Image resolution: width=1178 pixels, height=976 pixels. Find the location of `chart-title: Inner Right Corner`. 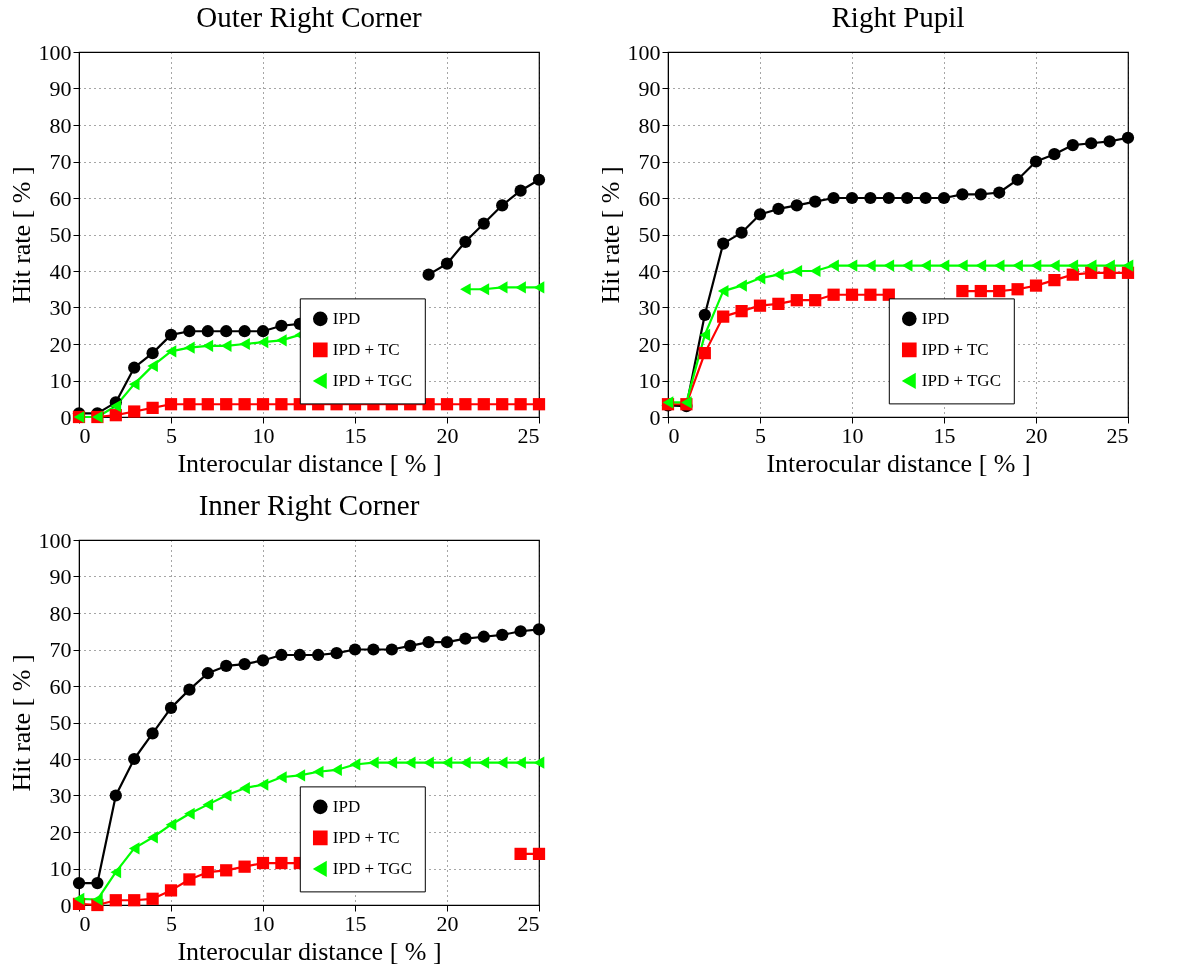

chart-title: Inner Right Corner is located at coordinates (309, 505).